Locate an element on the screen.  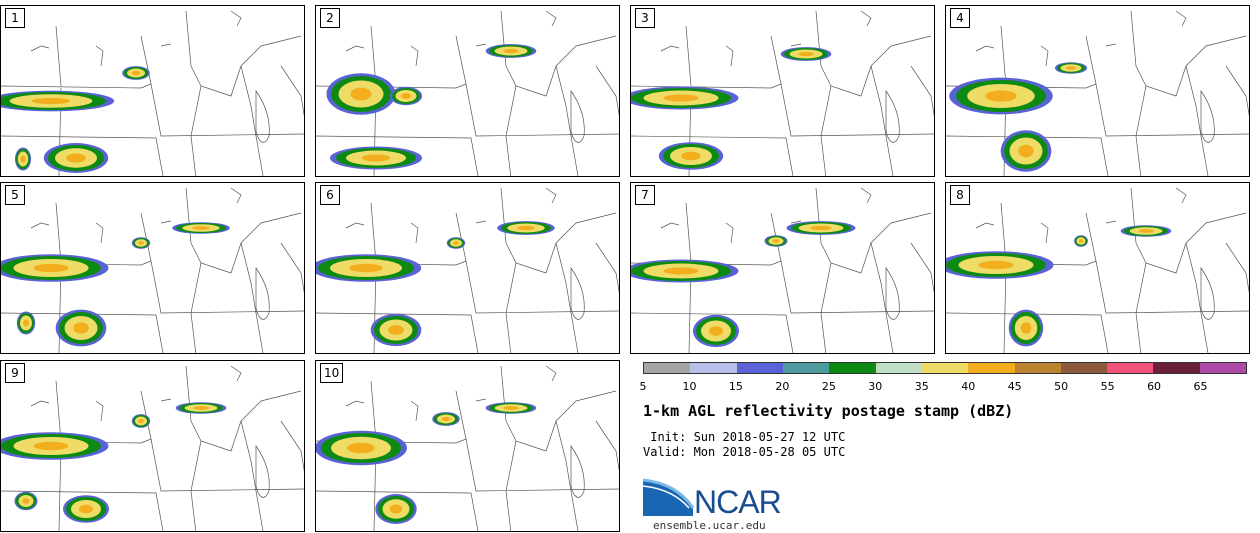
panel-number-label: 10 is located at coordinates (332, 373).